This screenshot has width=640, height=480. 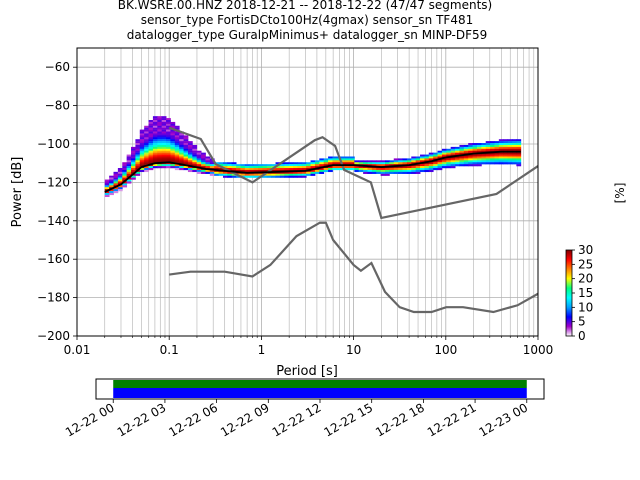 I want to click on colorbar-tick-label: 15, so click(x=585, y=293).